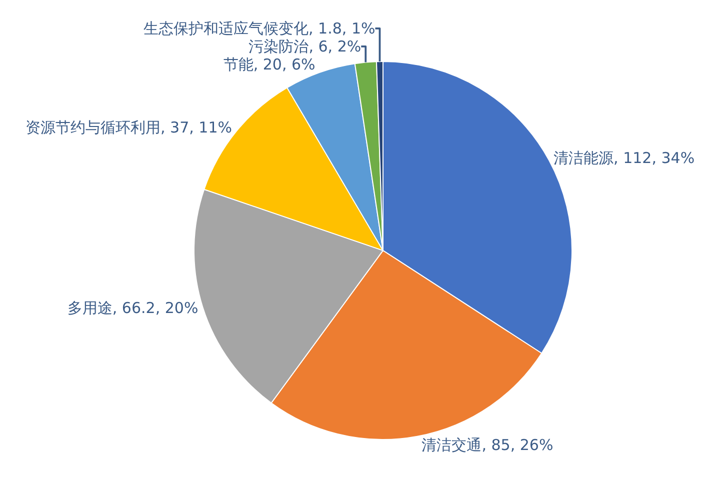 The image size is (720, 484). What do you see at coordinates (129, 127) in the screenshot?
I see `slice-label: 资源节约与循环利用, 37, 11%` at bounding box center [129, 127].